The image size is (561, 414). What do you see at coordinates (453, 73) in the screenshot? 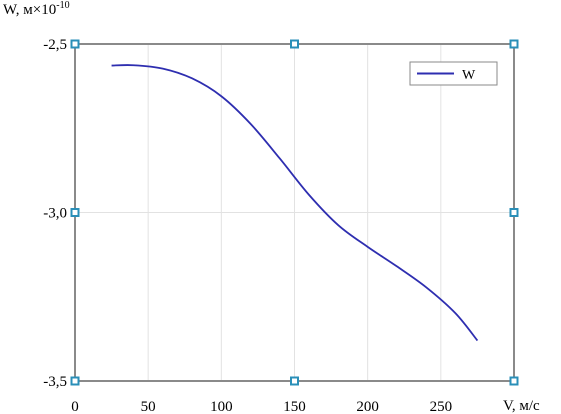
I see `legend: W` at bounding box center [453, 73].